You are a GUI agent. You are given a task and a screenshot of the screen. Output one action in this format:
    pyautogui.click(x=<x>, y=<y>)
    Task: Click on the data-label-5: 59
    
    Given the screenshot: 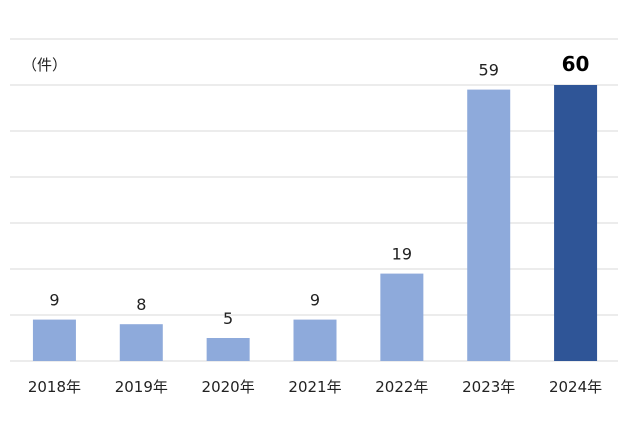 What is the action you would take?
    pyautogui.click(x=489, y=70)
    